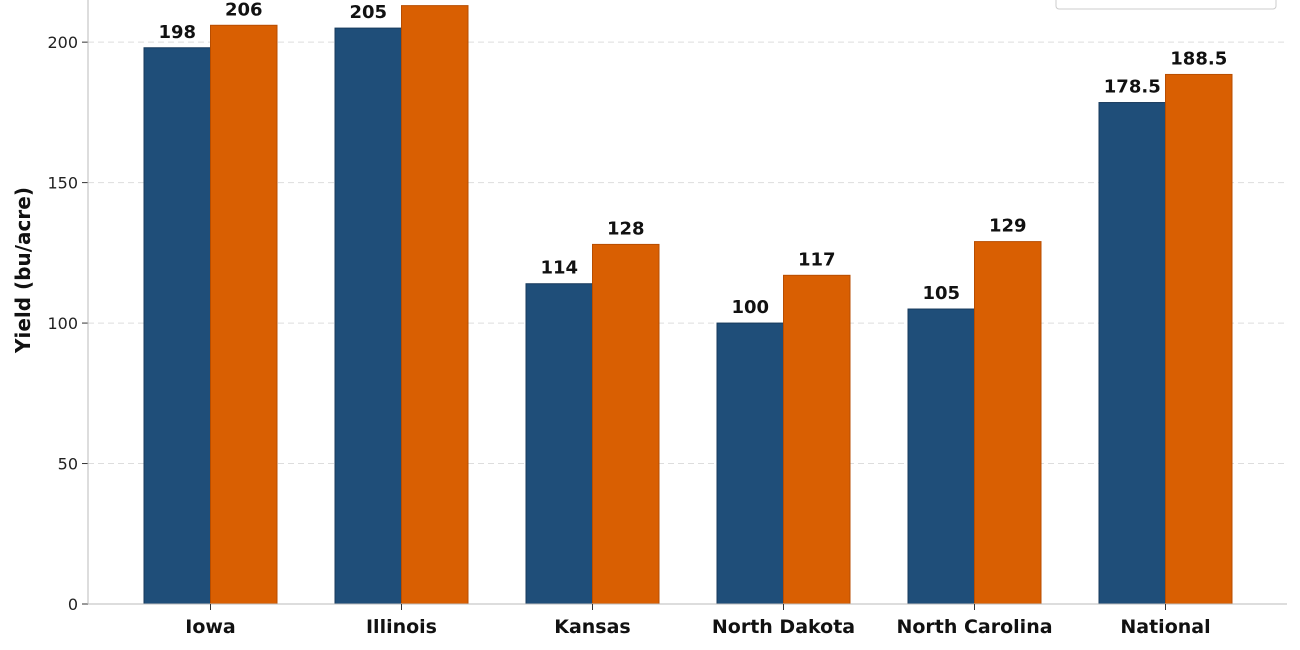  I want to click on x-tick-label: Kansas, so click(592, 627).